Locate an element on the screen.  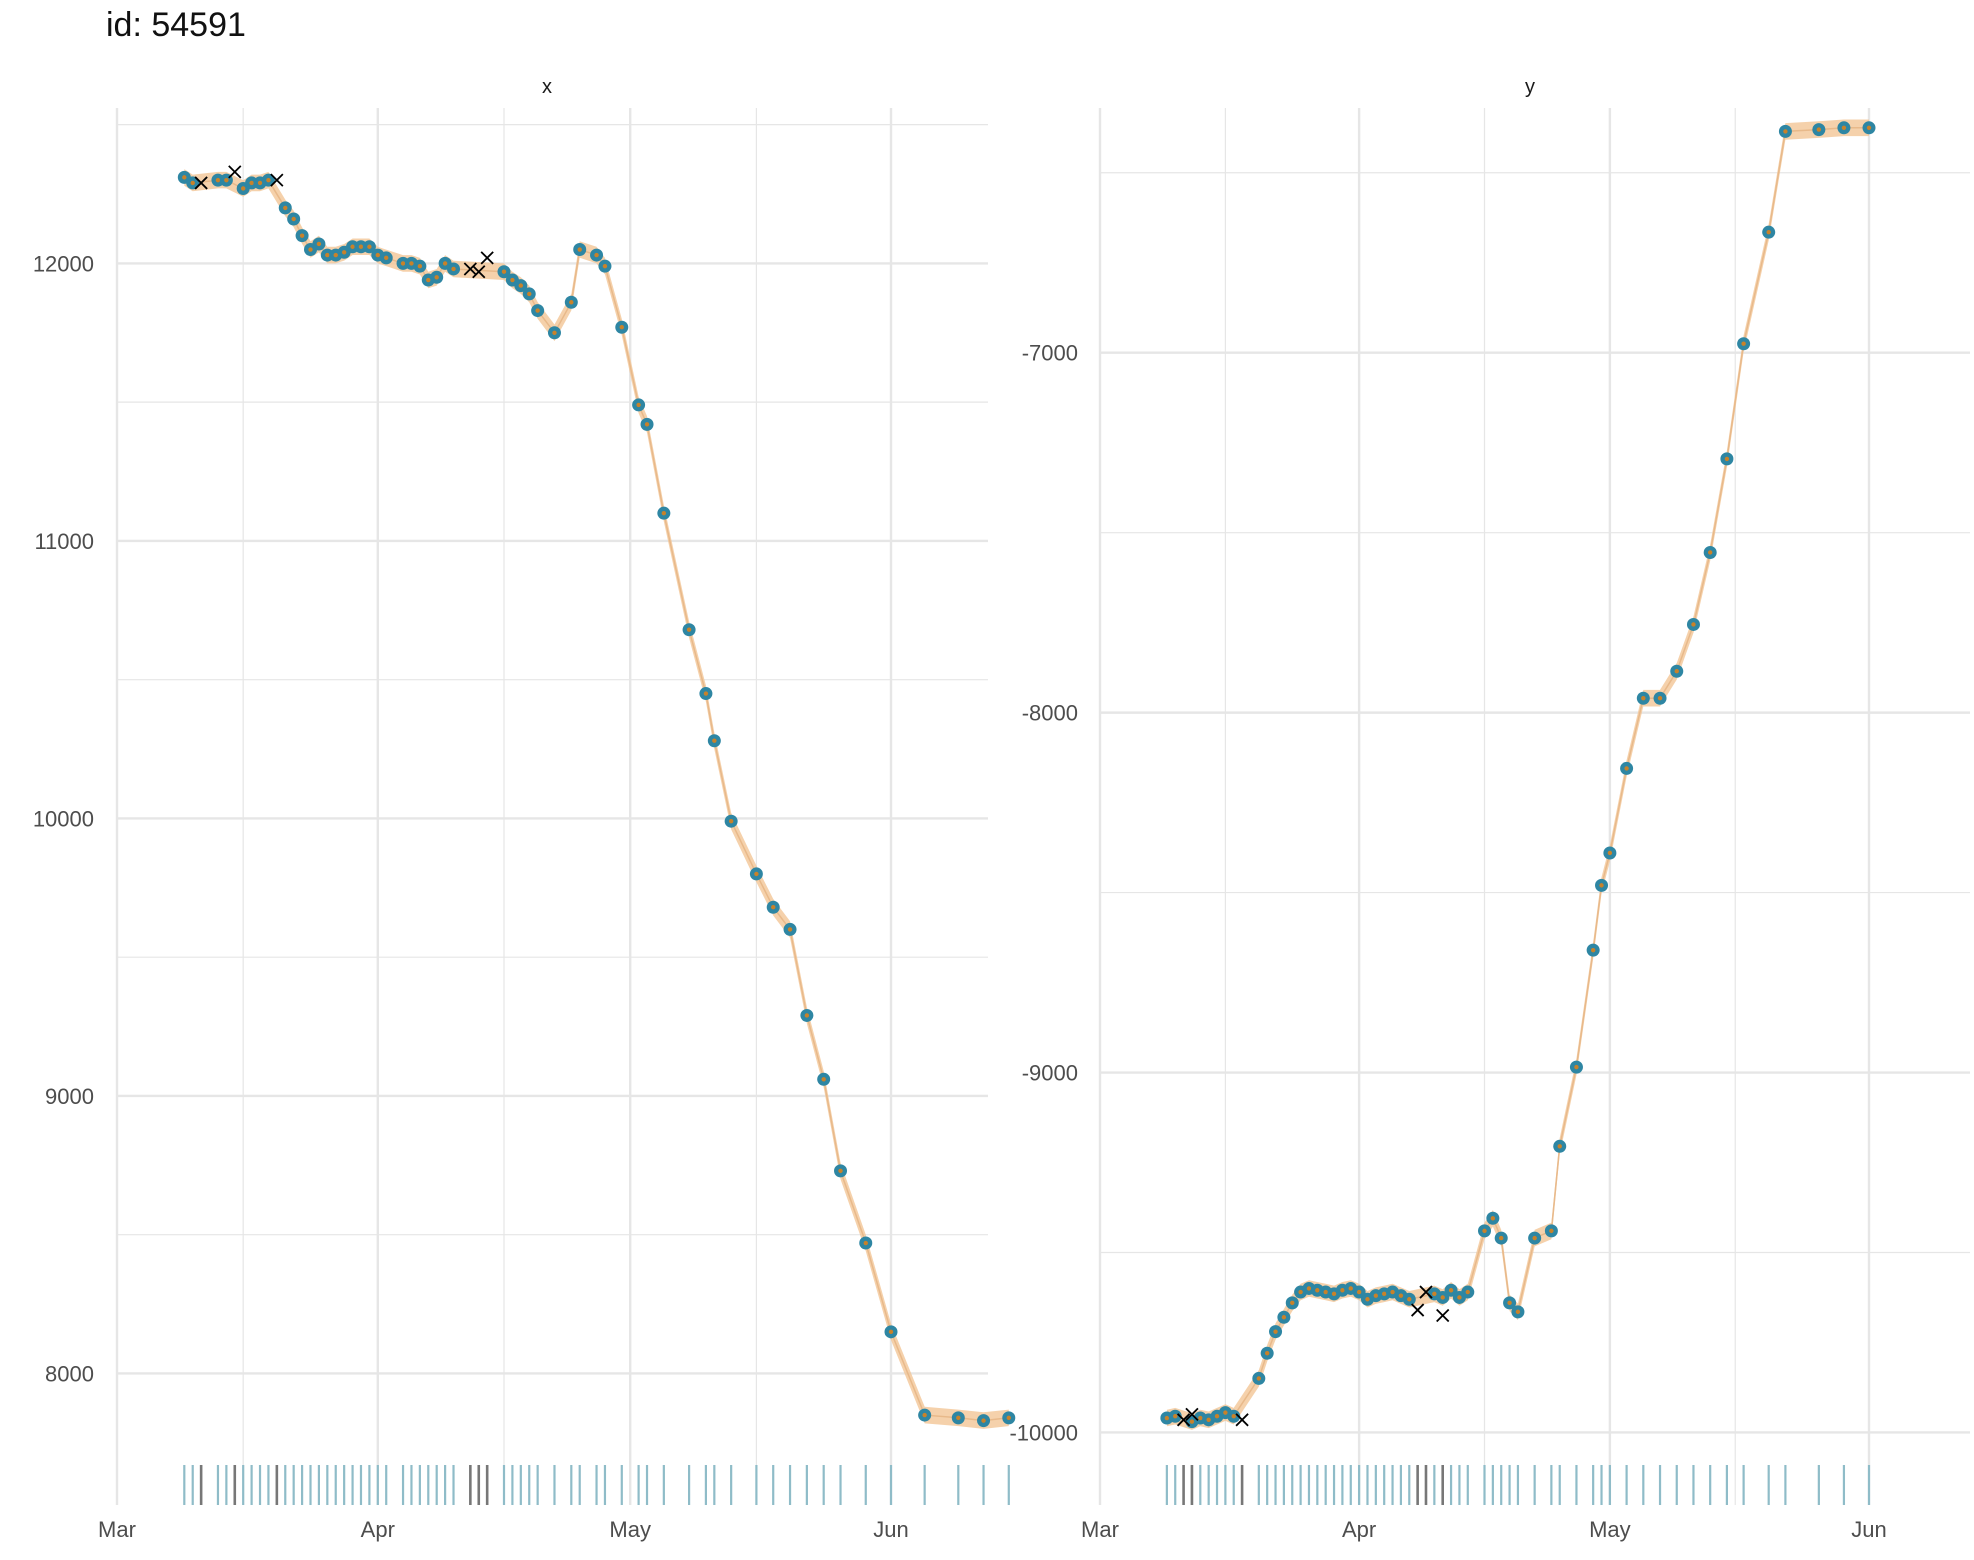
y-tick-label: -9000 is located at coordinates (1050, 1073).